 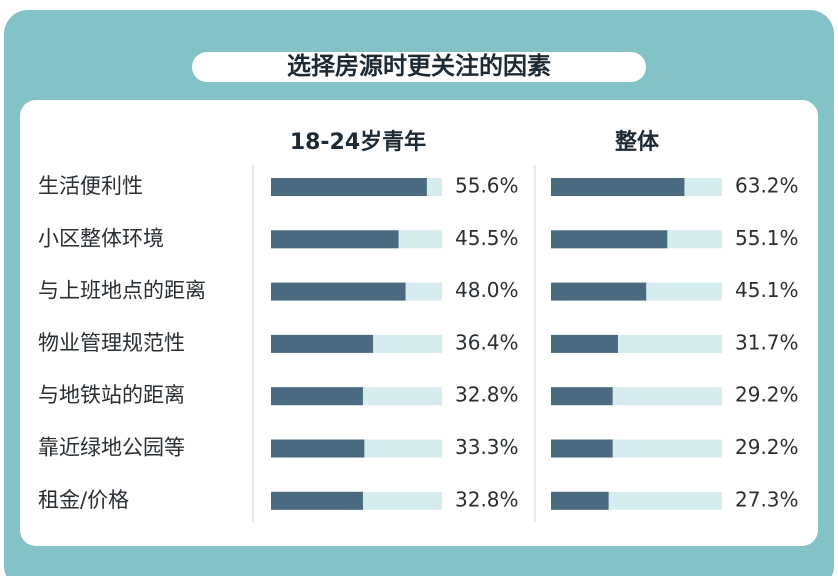 I want to click on category-label: 小区整体环境, so click(x=101, y=238).